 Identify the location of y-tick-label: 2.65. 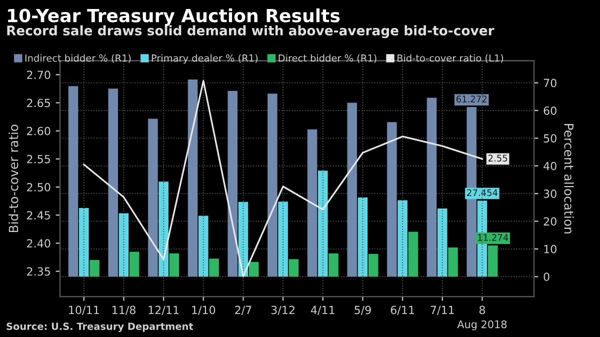
(38, 103).